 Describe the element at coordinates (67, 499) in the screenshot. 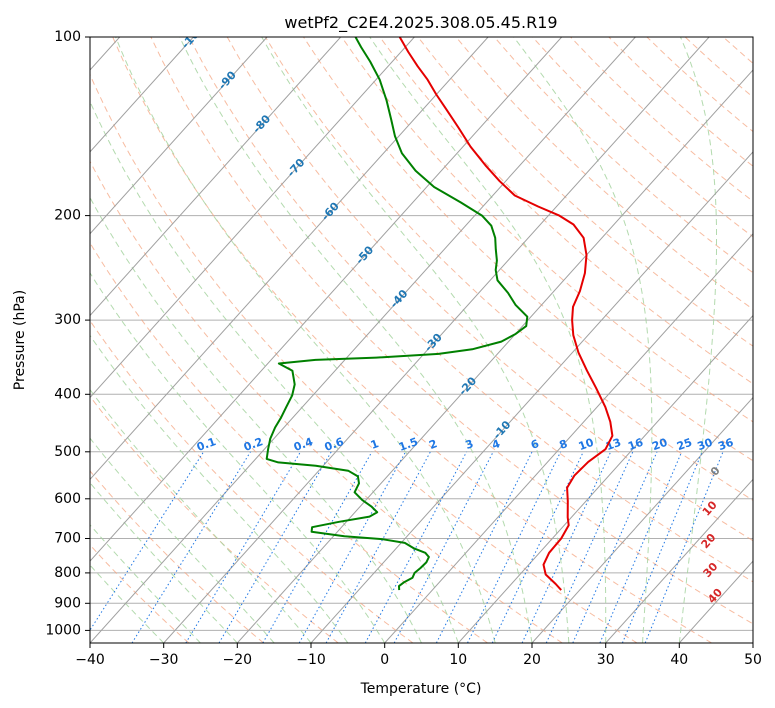

I see `y-tick-label: 600` at that location.